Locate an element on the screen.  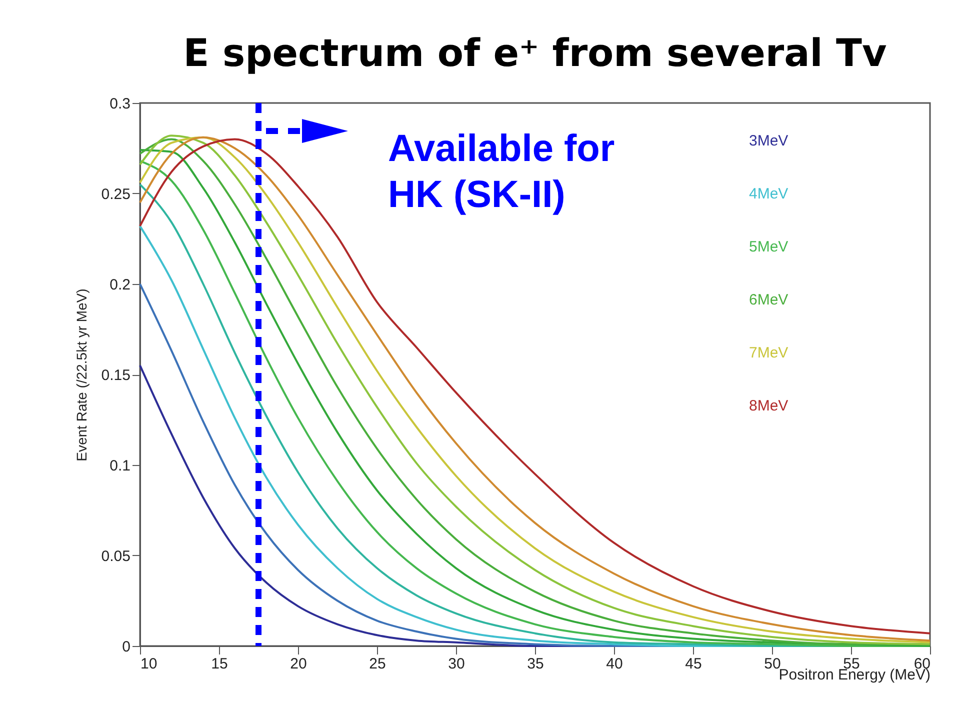
x-tick-label: 25 is located at coordinates (377, 664).